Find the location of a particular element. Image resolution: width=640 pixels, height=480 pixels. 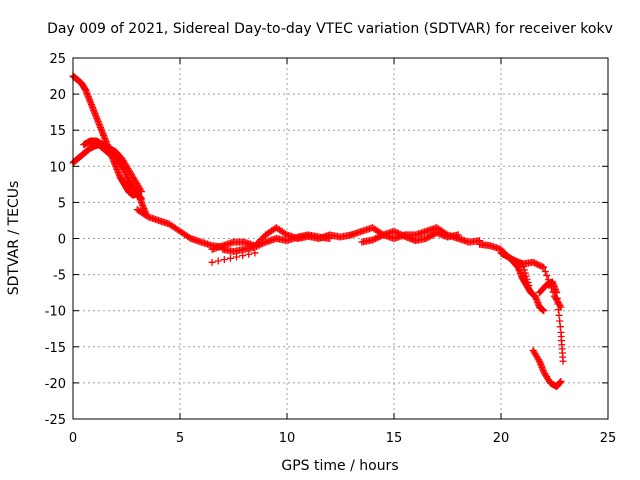

x-tick-label: 25 is located at coordinates (608, 438).